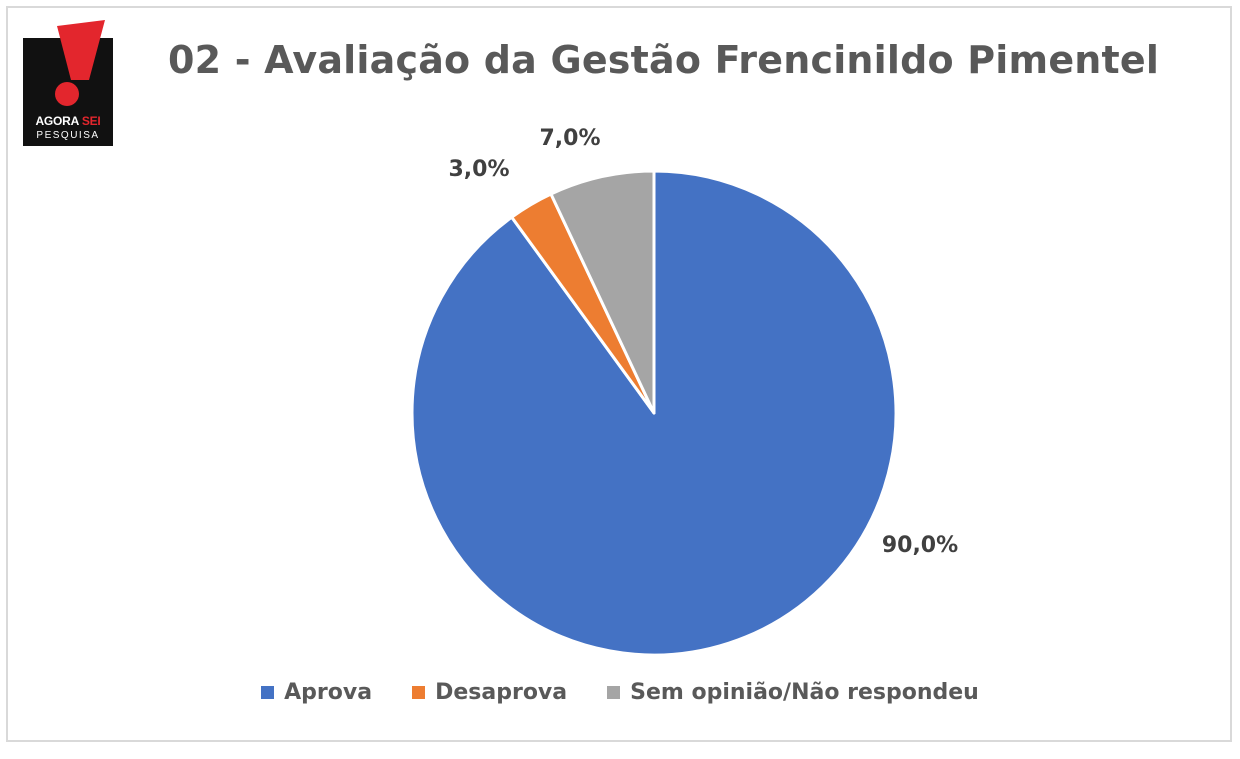  What do you see at coordinates (602, 292) in the screenshot?
I see `pie-slice-sem-opini-o-n-o-respondeu` at bounding box center [602, 292].